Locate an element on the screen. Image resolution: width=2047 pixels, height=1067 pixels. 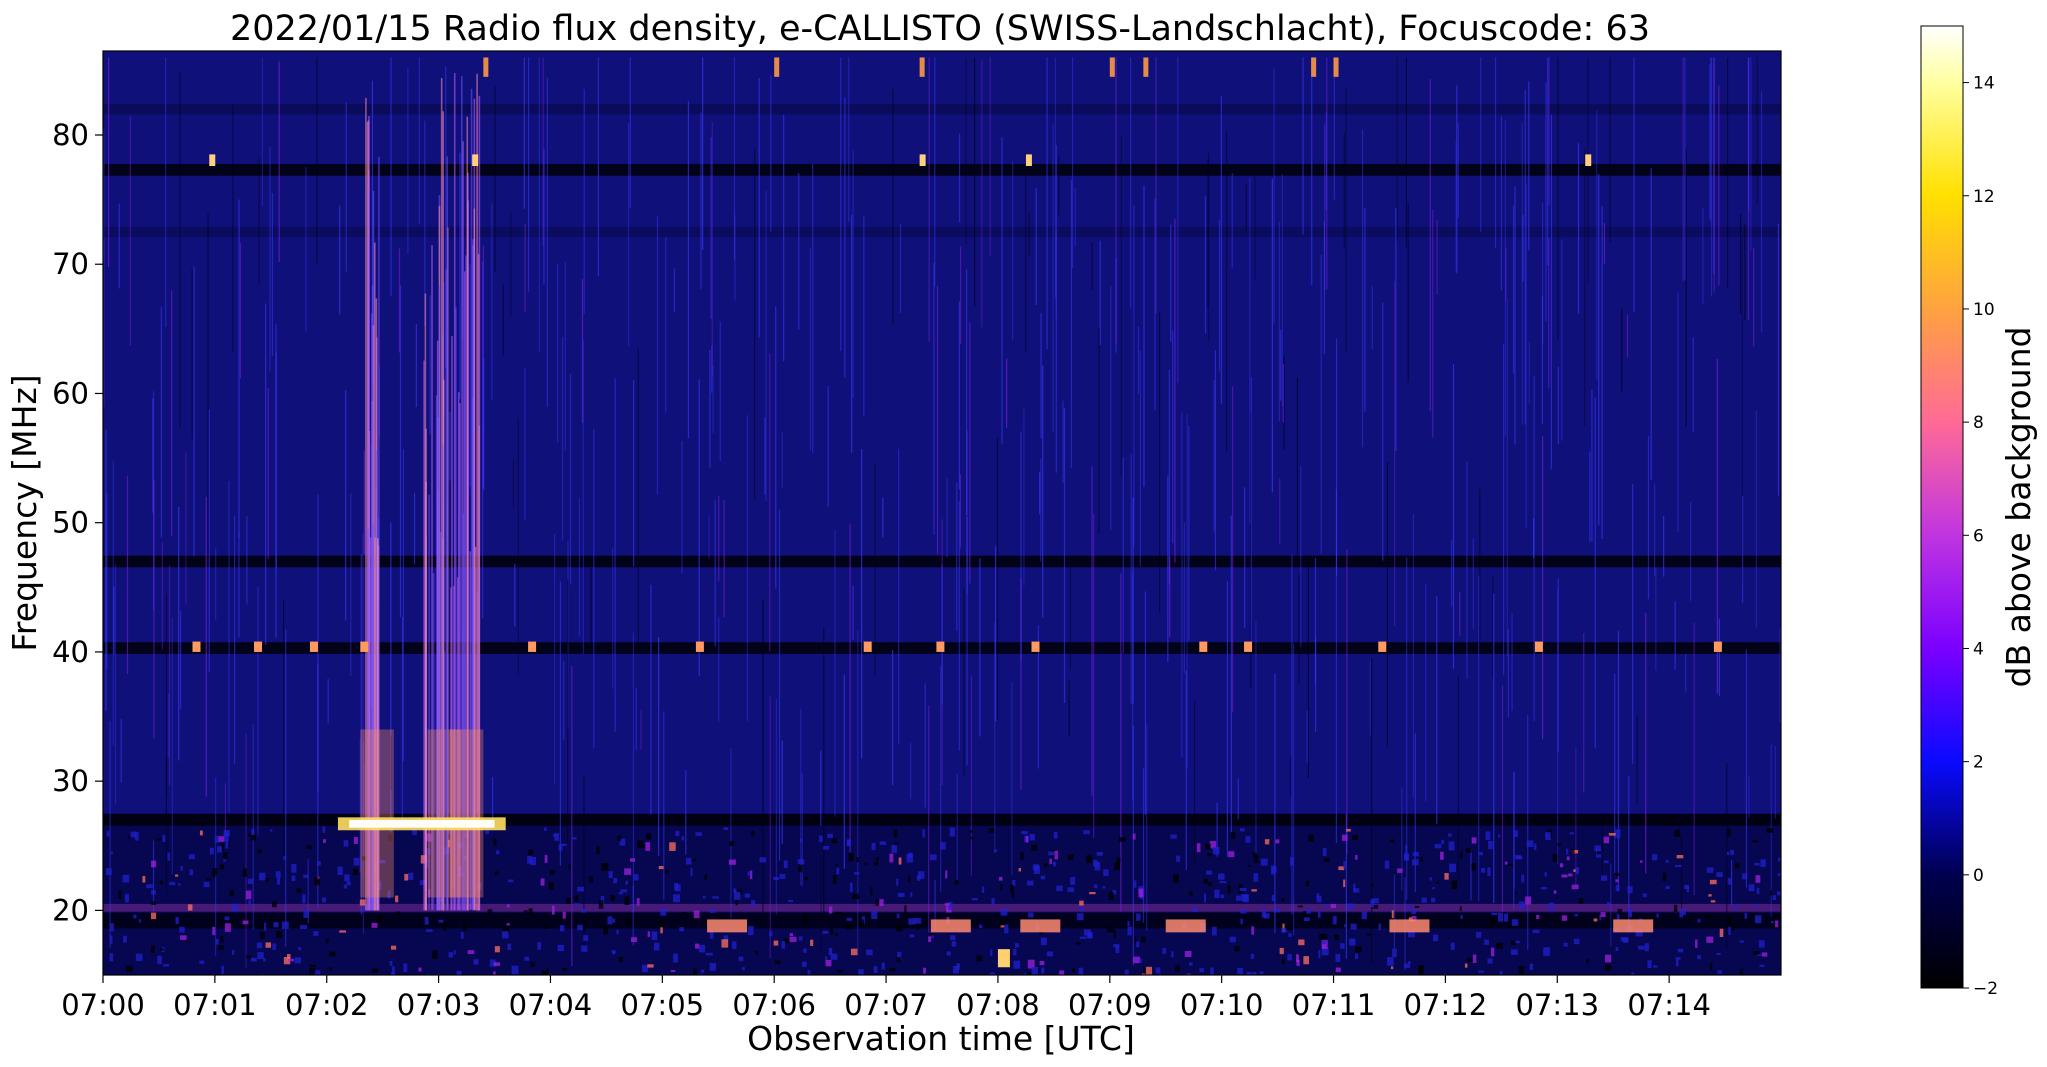
burst-streak is located at coordinates (442, 677).